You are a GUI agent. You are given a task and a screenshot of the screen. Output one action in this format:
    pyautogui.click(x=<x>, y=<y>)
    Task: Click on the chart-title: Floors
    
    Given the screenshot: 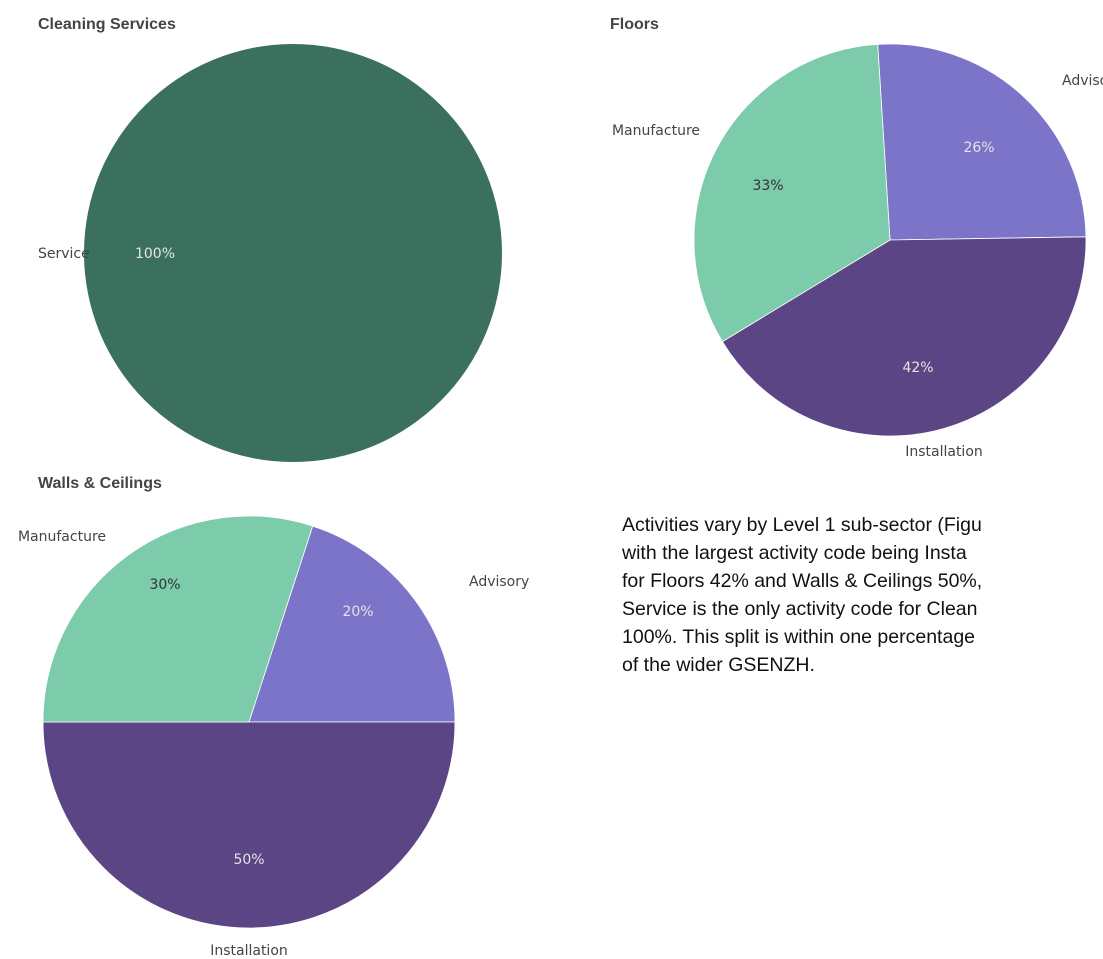 What is the action you would take?
    pyautogui.click(x=634, y=24)
    